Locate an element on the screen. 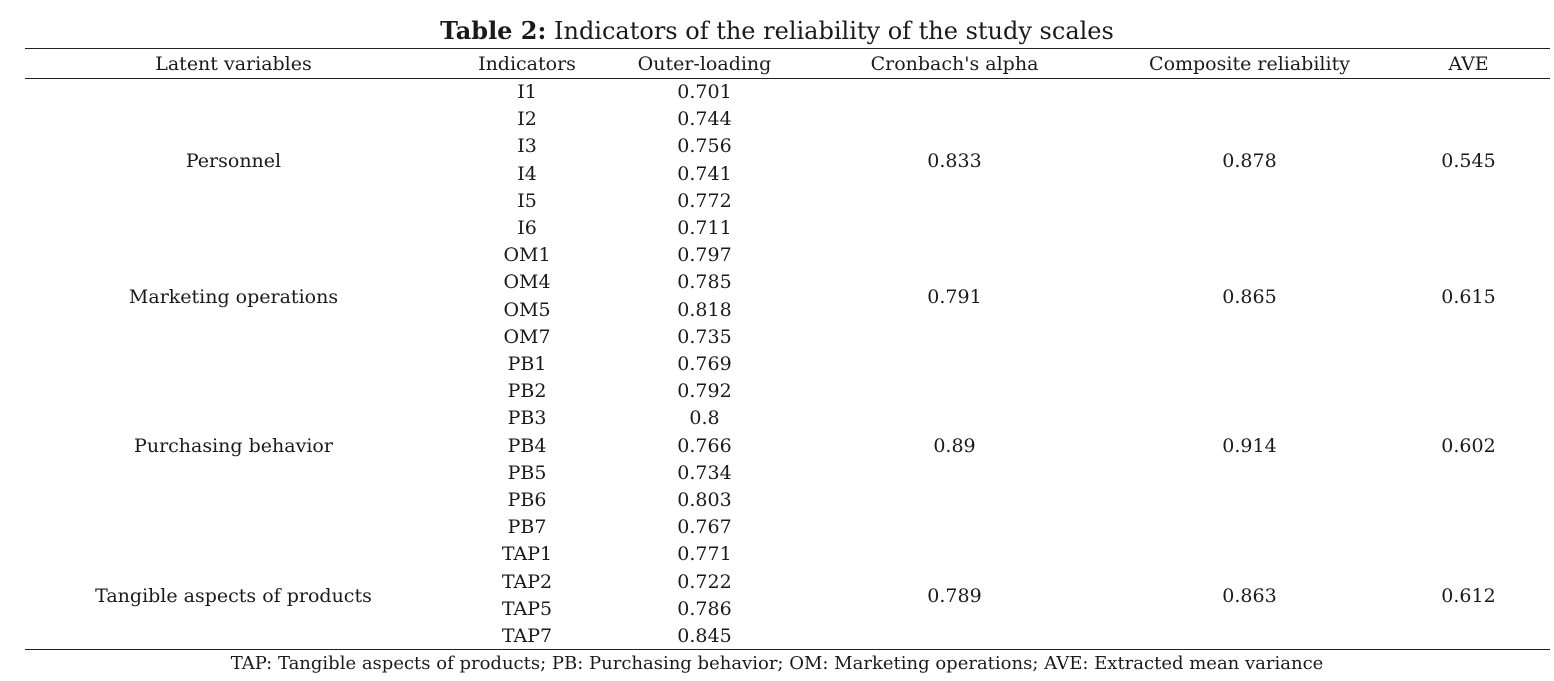 The height and width of the screenshot is (681, 1554). indicator-cell: PB7 is located at coordinates (527, 527).